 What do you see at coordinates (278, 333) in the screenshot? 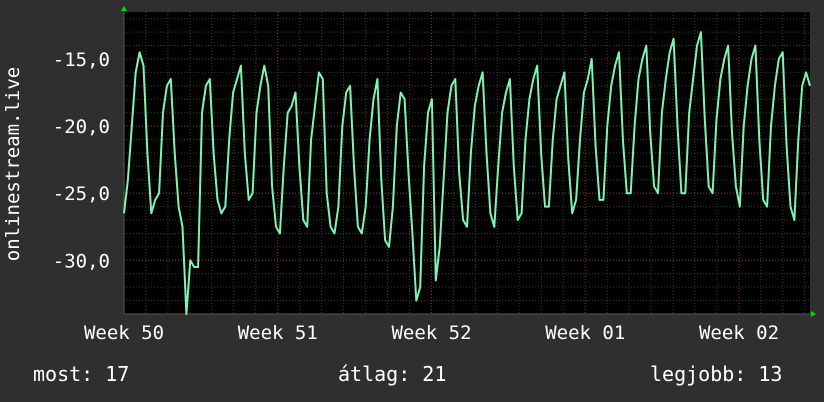
I see `x-tick-label: Week 51` at bounding box center [278, 333].